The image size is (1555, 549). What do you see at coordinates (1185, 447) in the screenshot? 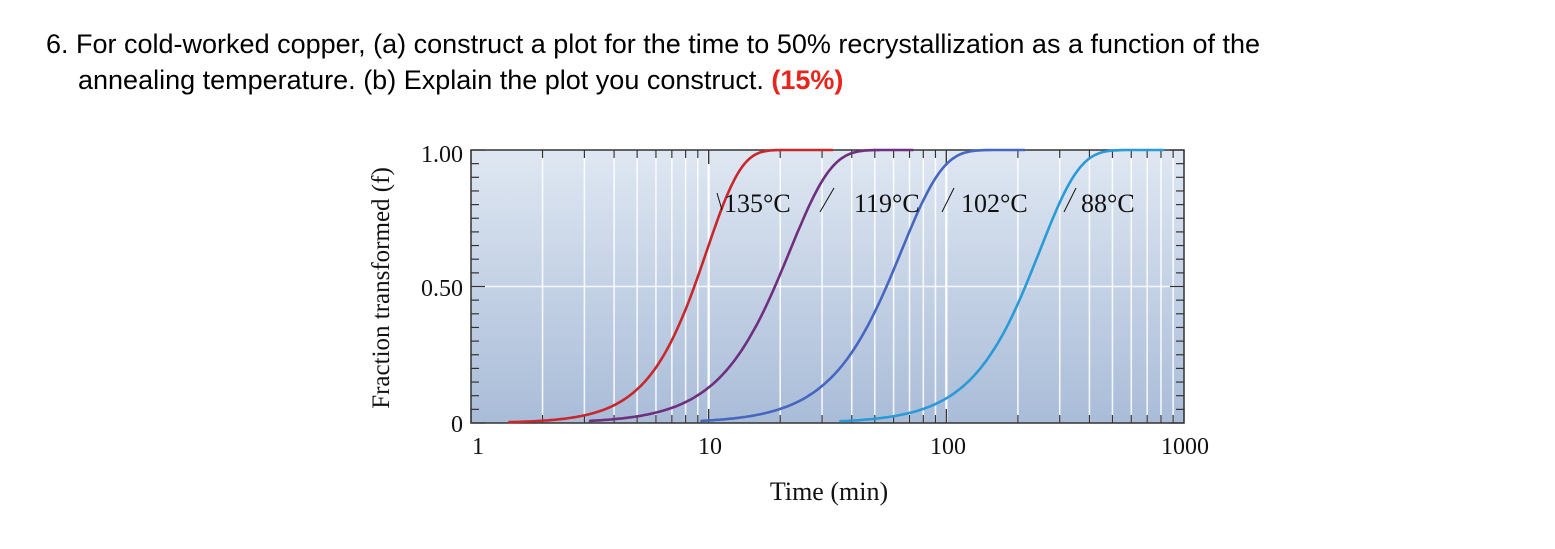
I see `x-tick-label-1000: 1000` at bounding box center [1185, 447].